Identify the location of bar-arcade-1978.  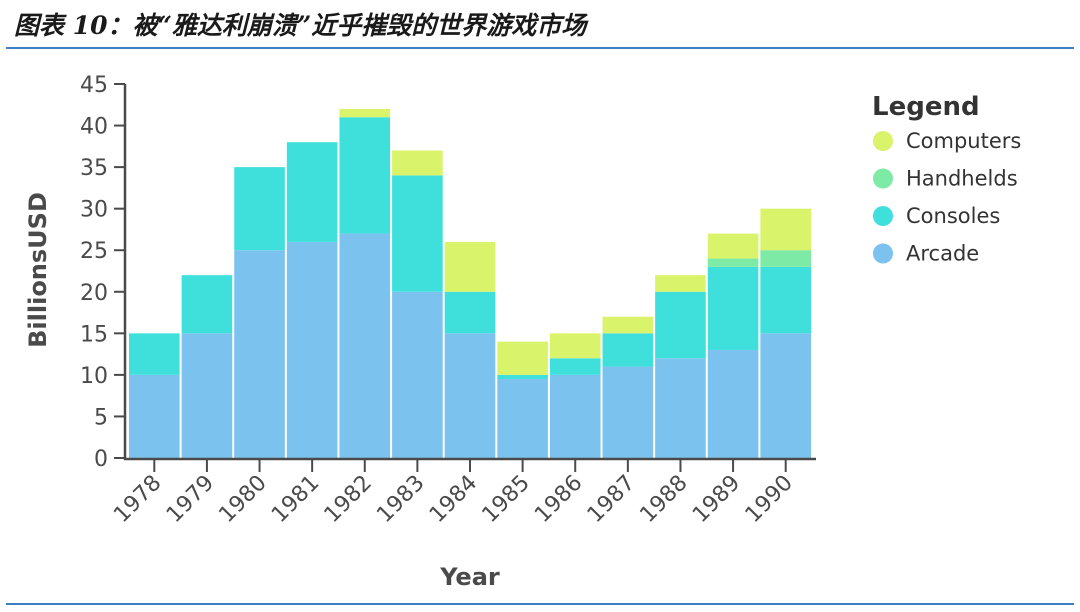
(154, 416).